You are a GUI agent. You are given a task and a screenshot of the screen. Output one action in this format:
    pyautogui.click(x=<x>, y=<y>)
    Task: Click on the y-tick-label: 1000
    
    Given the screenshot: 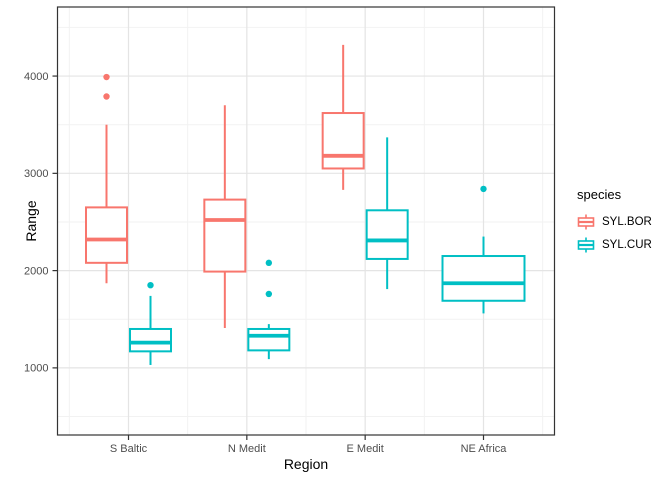 What is the action you would take?
    pyautogui.click(x=36, y=369)
    